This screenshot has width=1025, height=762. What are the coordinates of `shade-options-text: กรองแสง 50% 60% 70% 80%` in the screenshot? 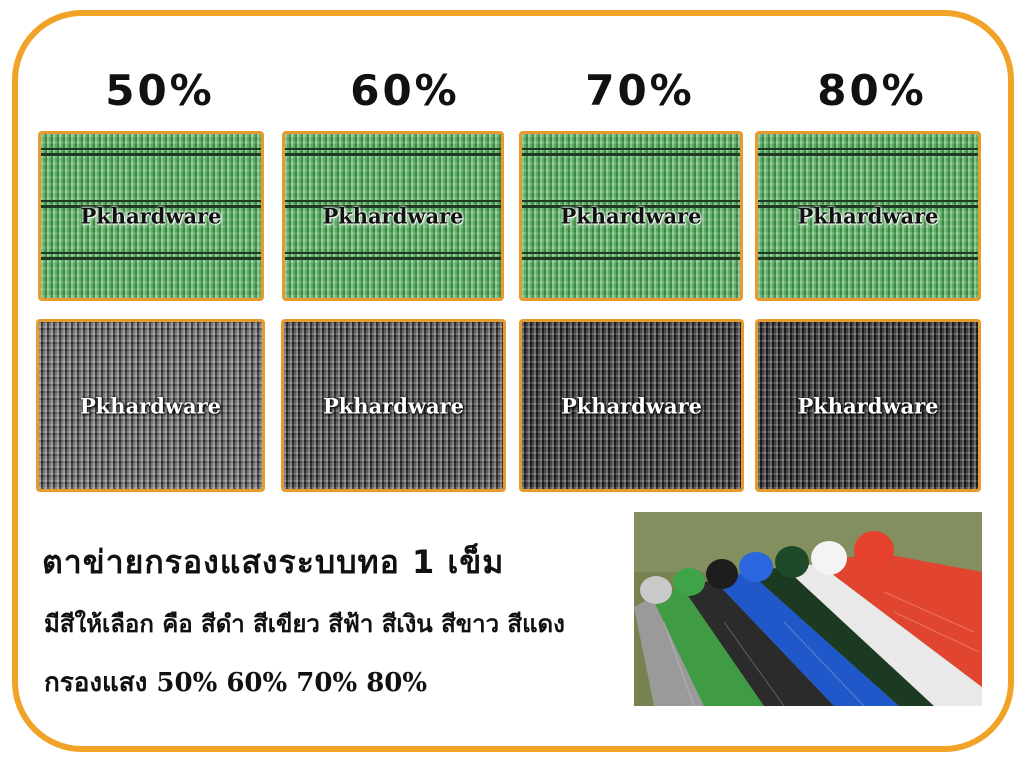 It's located at (236, 683).